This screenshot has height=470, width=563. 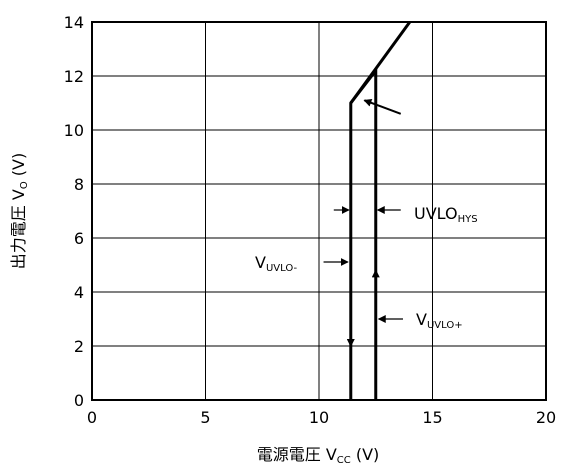 I want to click on y-tick-label-5: 10, so click(x=74, y=130).